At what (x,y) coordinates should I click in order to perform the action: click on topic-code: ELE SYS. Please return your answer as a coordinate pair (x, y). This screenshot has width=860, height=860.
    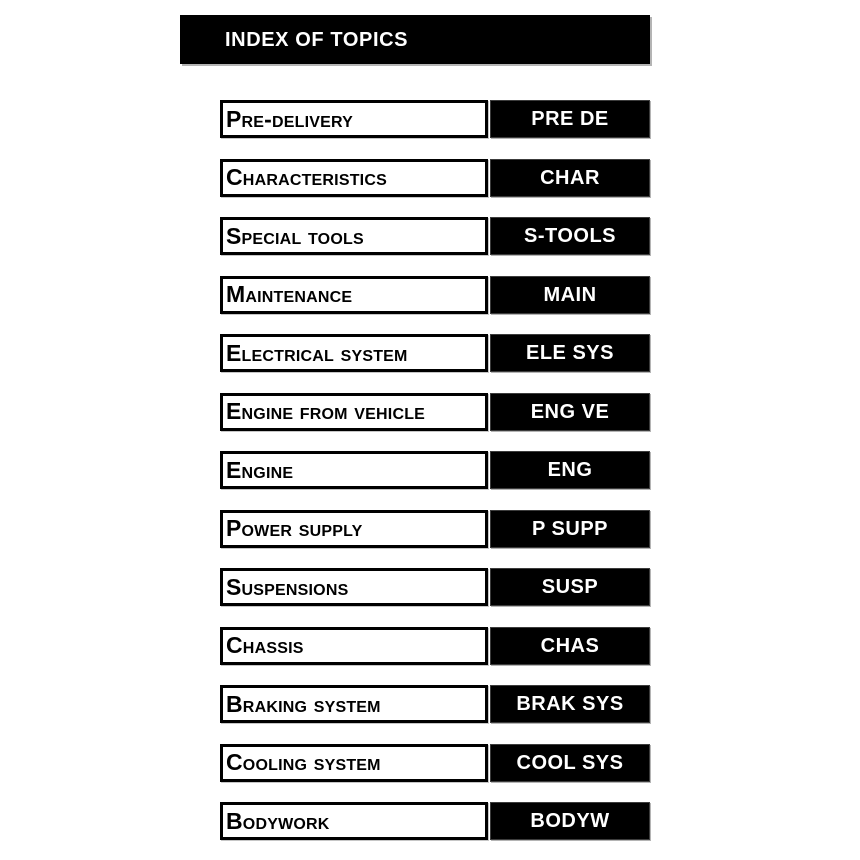
    Looking at the image, I should click on (570, 353).